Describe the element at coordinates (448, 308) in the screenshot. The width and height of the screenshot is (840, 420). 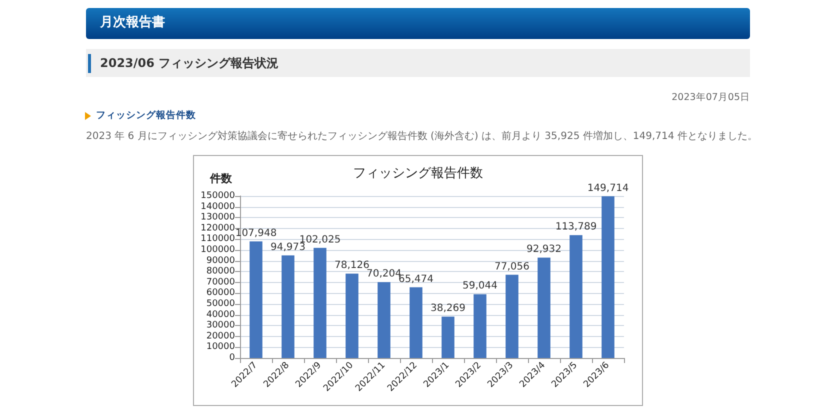
I see `data-label: 38,269` at that location.